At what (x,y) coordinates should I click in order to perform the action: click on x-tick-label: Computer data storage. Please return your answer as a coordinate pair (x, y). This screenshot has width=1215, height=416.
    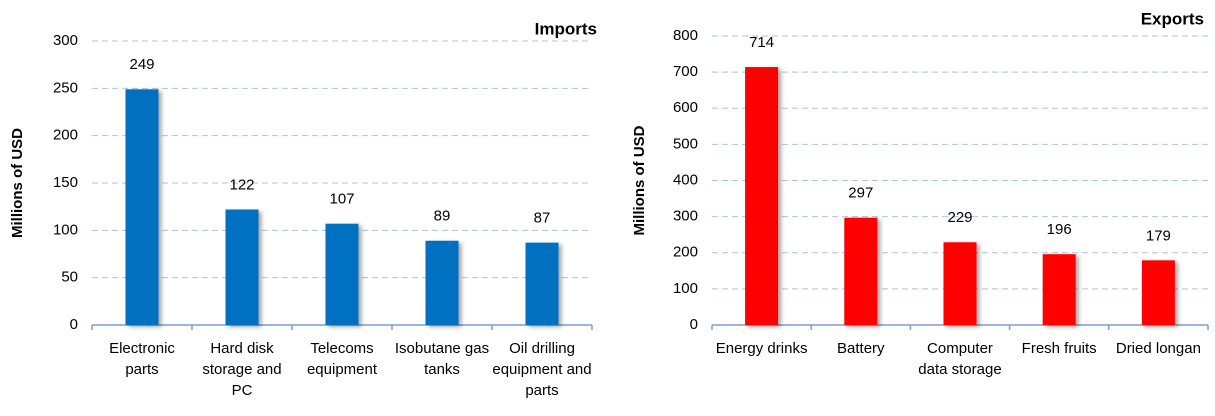
    Looking at the image, I should click on (960, 359).